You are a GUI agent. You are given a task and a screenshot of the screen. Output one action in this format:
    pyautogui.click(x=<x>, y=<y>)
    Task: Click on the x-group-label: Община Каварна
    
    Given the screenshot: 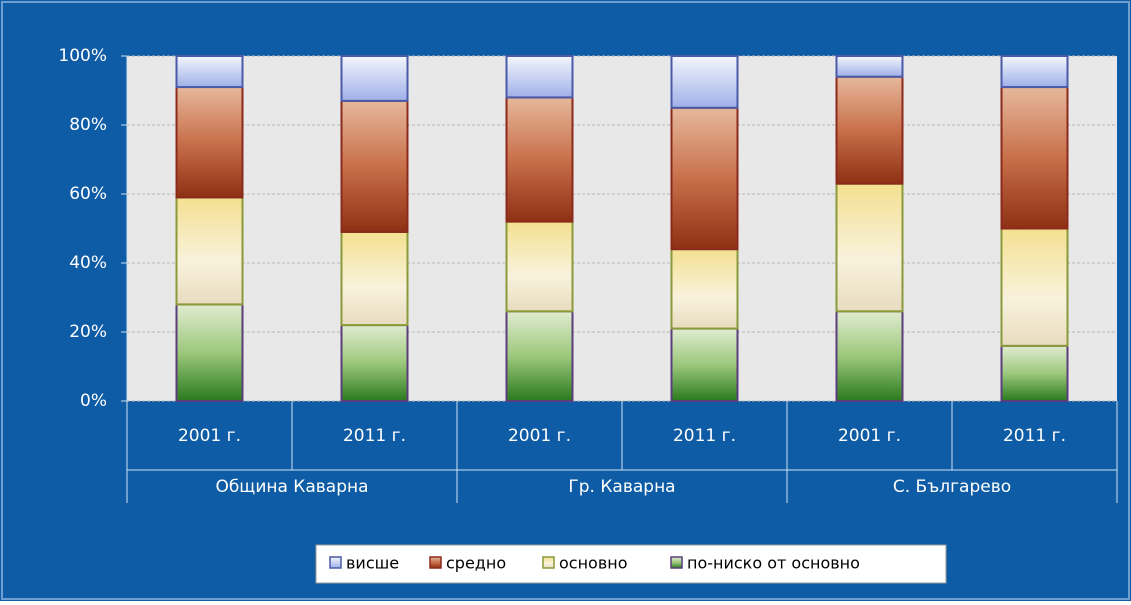 What is the action you would take?
    pyautogui.click(x=291, y=487)
    